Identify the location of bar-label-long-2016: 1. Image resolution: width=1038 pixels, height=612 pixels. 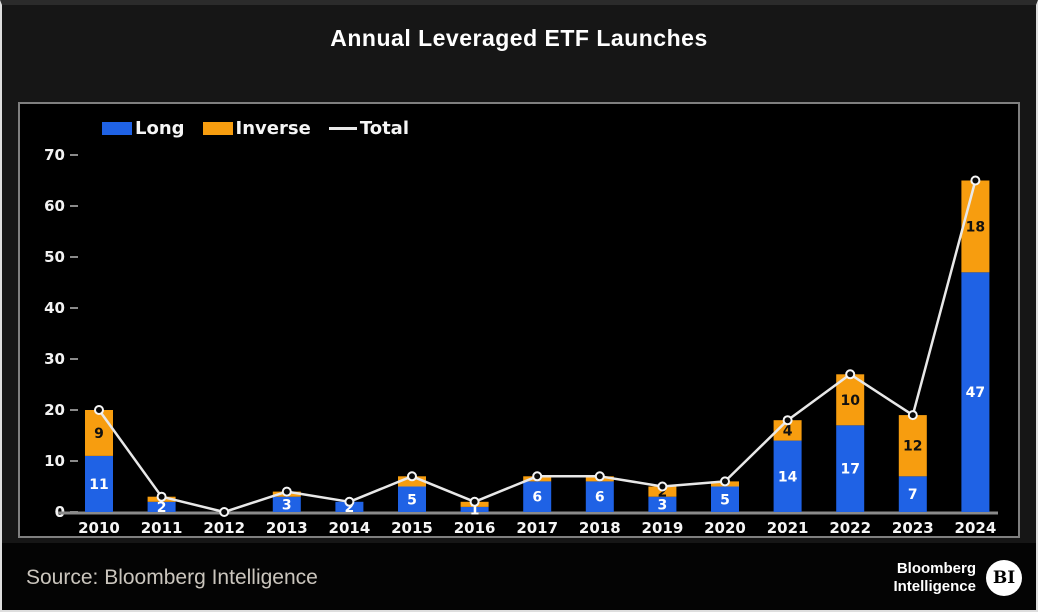
(475, 510).